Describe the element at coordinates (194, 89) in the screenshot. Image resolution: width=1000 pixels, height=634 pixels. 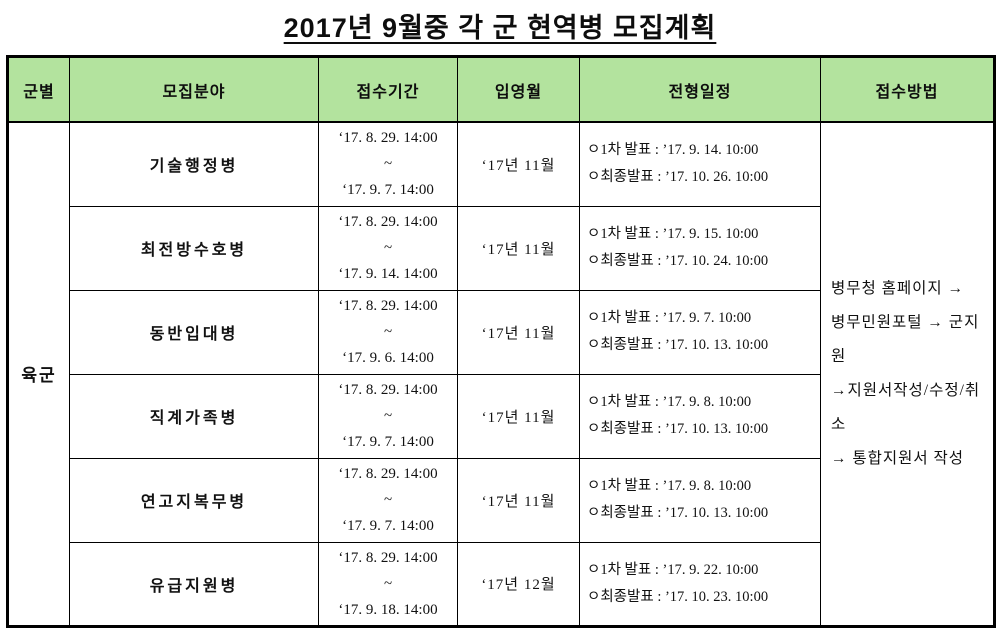
I see `header-field: 모집분야` at that location.